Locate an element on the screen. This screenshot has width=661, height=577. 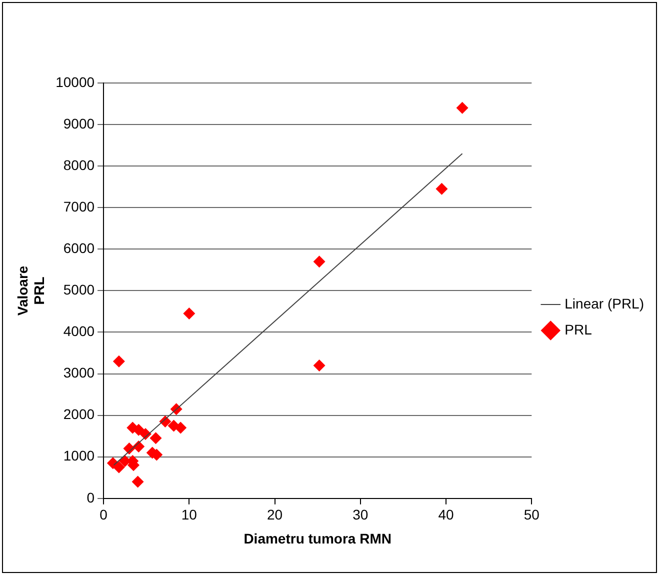
y-tick-label: 5000 is located at coordinates (79, 290).